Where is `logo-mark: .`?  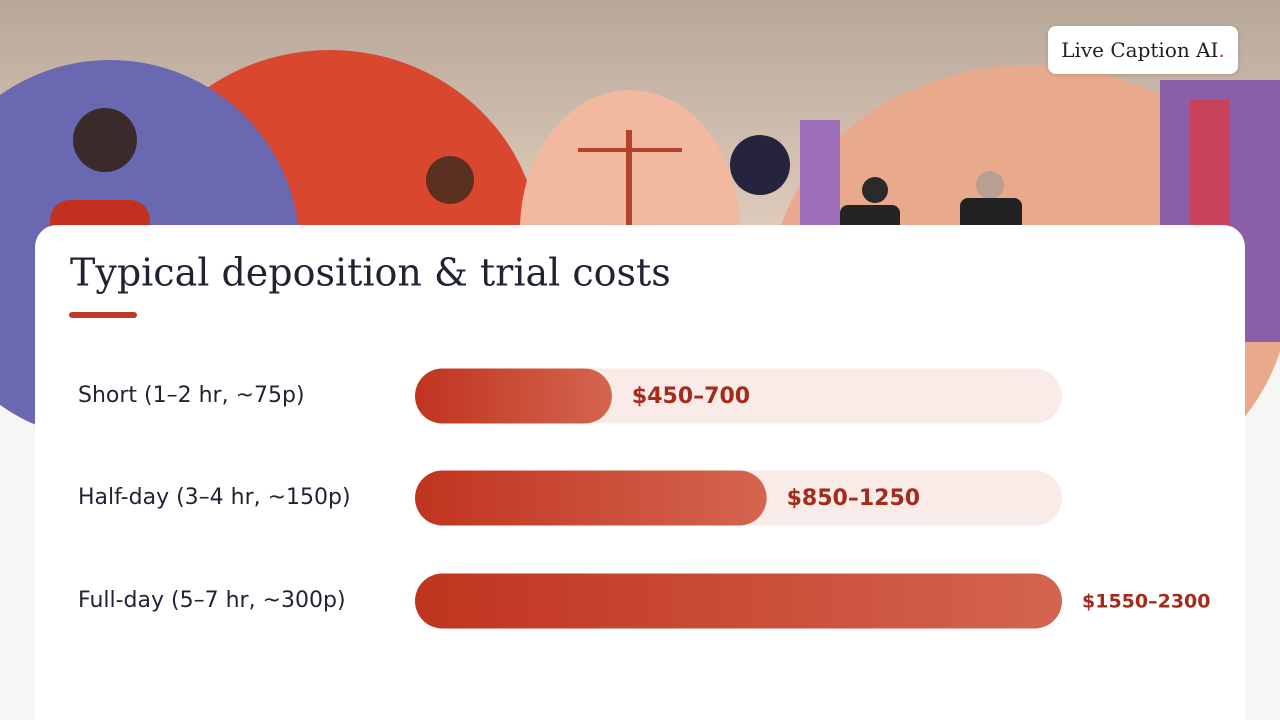 logo-mark: . is located at coordinates (1221, 50).